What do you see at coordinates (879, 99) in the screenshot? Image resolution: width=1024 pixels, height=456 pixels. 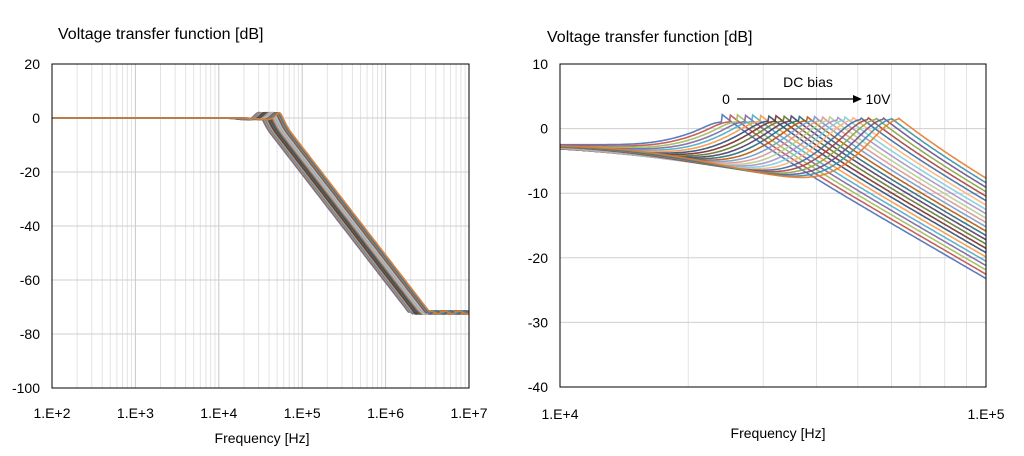 I see `dc-bias-end-label: 10V` at bounding box center [879, 99].